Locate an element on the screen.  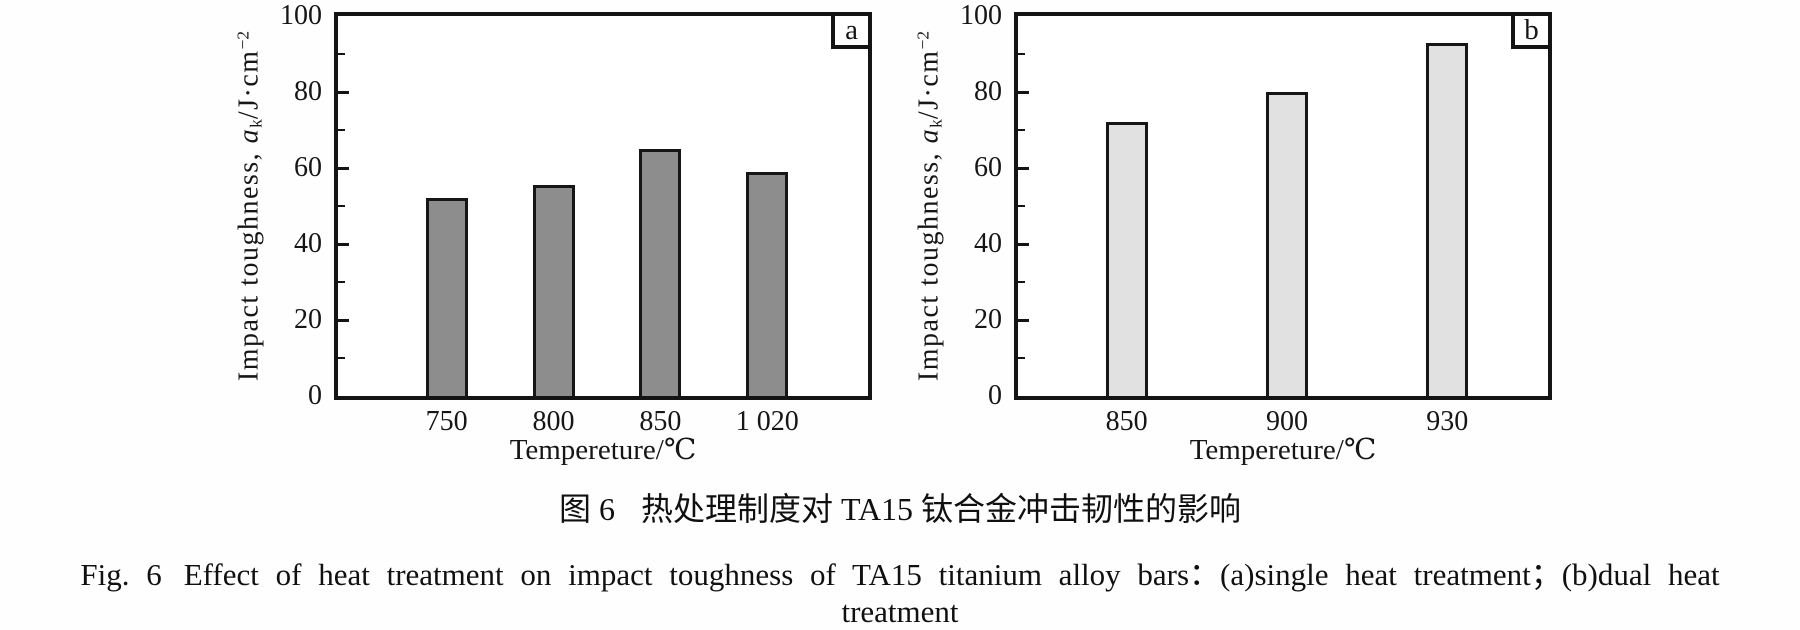
y-axis-title-b: Impact toughness, ak/J·cm−2 is located at coordinates (930, 206).